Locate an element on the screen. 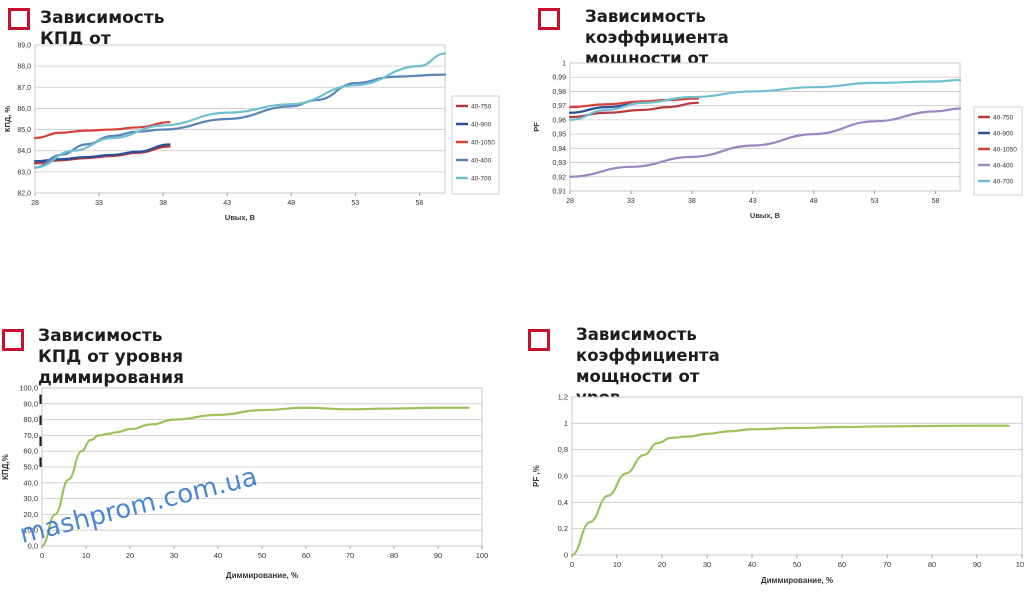  y-tick-label: 83,0 is located at coordinates (24, 172).